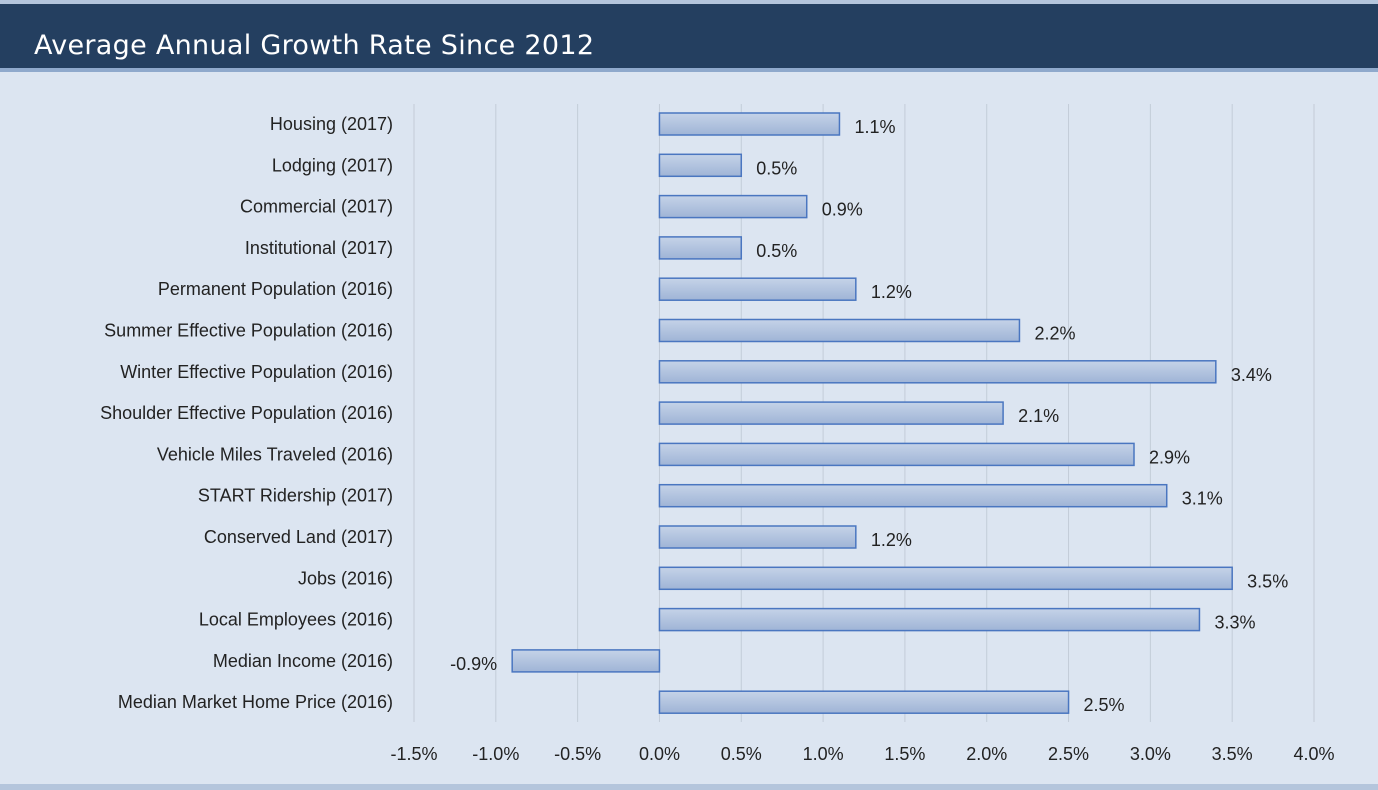  Describe the element at coordinates (1251, 375) in the screenshot. I see `data-label: 3.4%` at that location.